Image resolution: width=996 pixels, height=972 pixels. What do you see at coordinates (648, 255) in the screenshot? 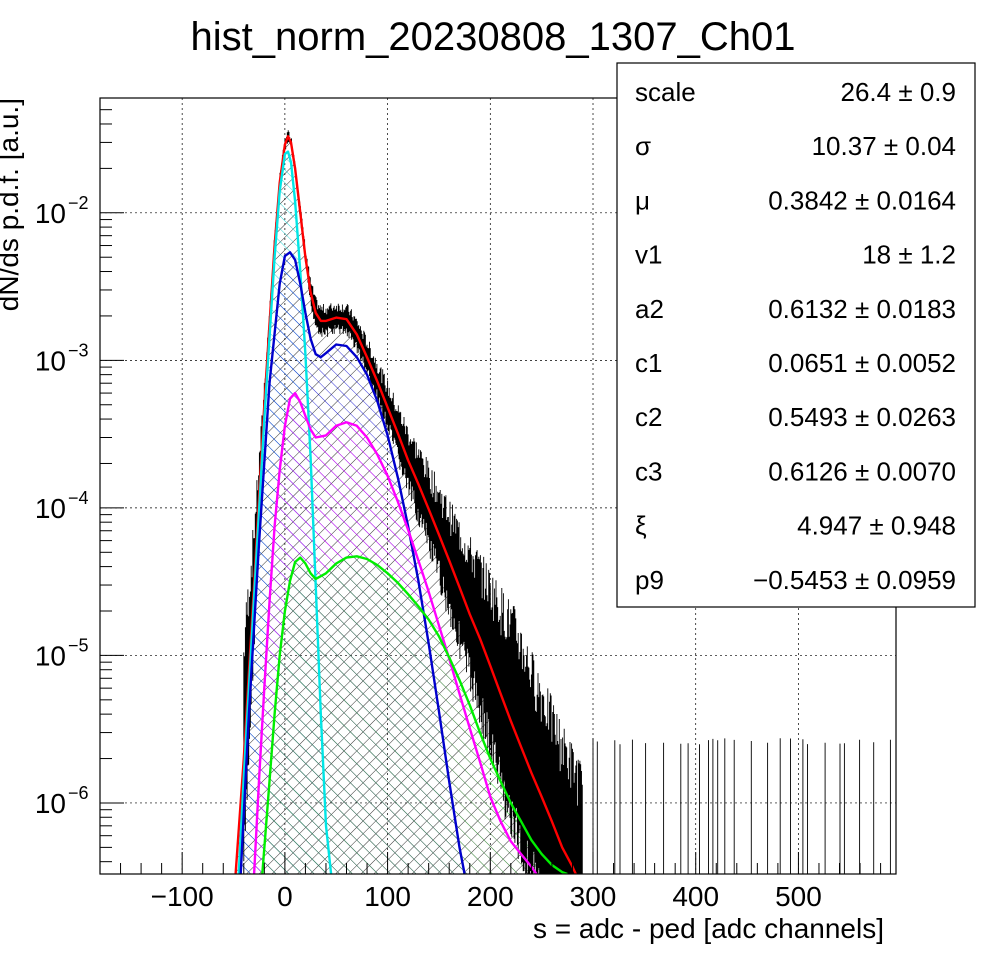
I see `fit-parameter-name: v1` at bounding box center [648, 255].